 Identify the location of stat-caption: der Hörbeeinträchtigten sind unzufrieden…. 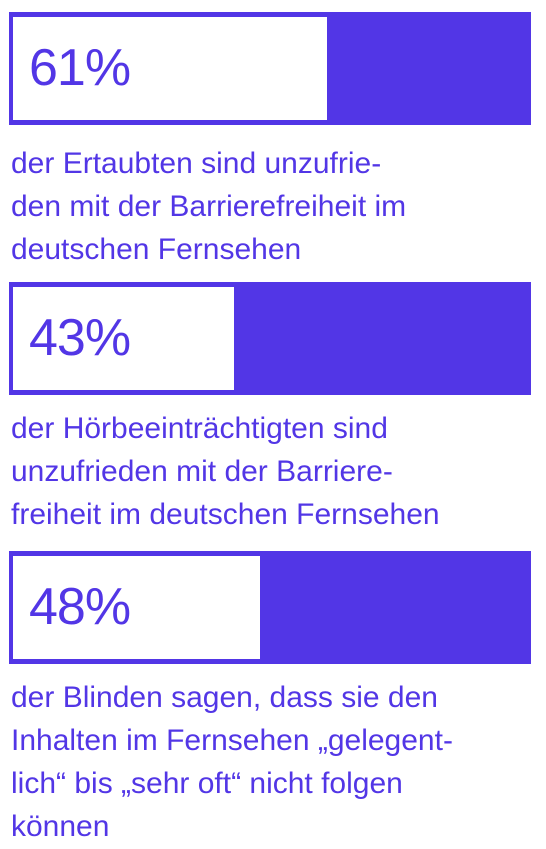
(225, 471).